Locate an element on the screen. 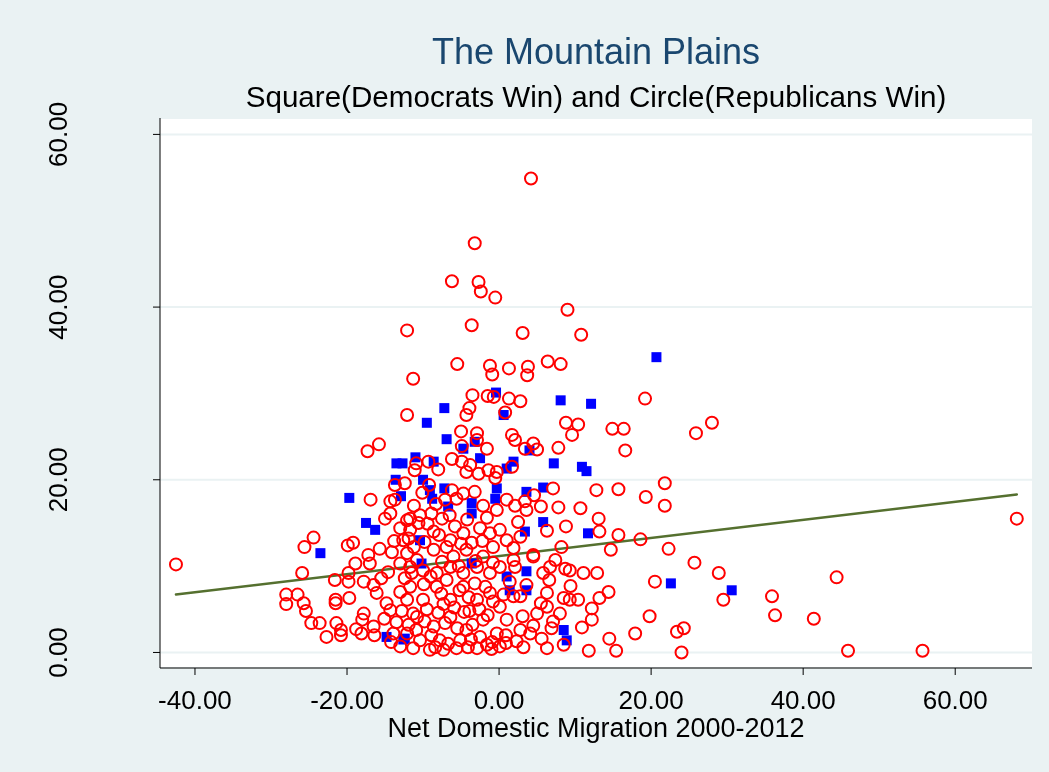 This screenshot has width=1049, height=772. x-axis-title: Net Domestic Migration 2000-2012 is located at coordinates (596, 728).